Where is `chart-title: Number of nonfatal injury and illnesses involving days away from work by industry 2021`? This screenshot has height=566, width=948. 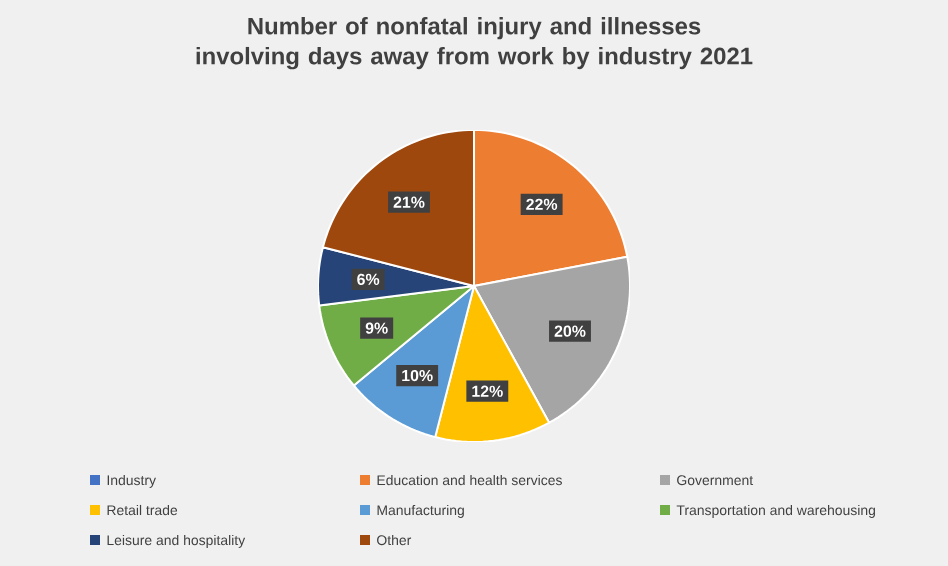
chart-title: Number of nonfatal injury and illnesses involving days away from work by industry 2021 is located at coordinates (474, 43).